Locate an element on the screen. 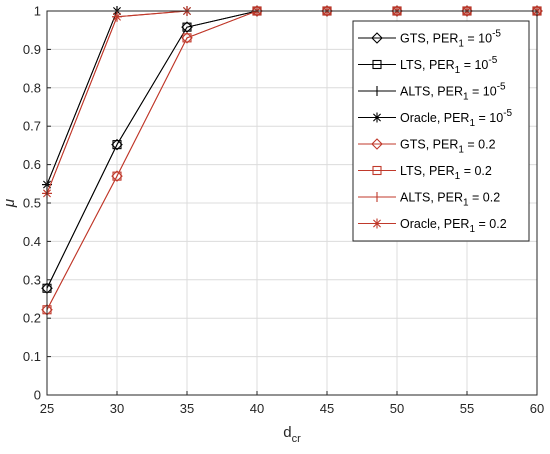  y-tick-label: 0.4 is located at coordinates (32, 241).